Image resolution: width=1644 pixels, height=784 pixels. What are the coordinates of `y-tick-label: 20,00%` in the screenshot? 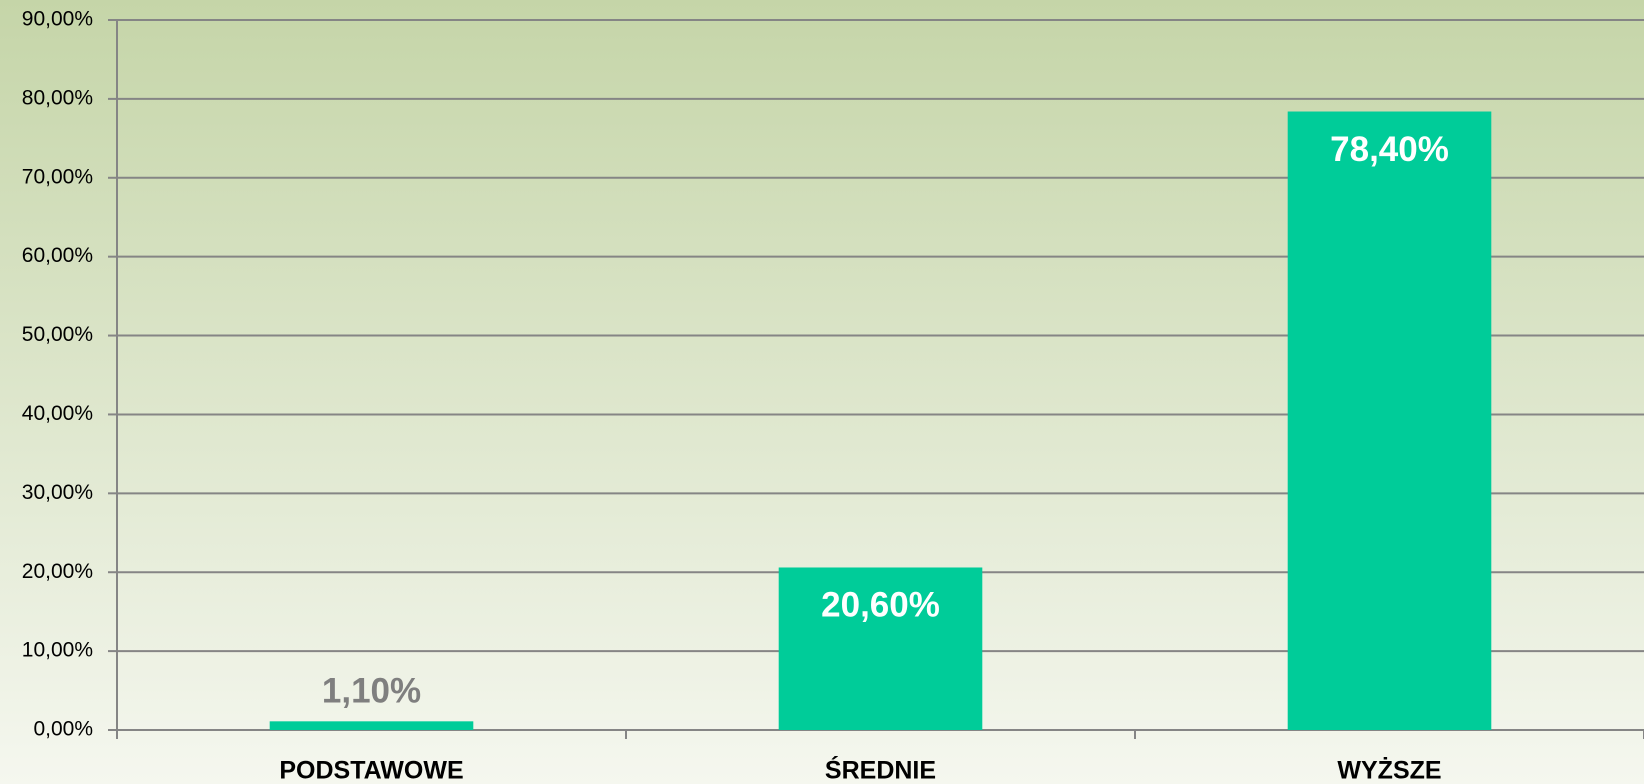 It's located at (57, 571).